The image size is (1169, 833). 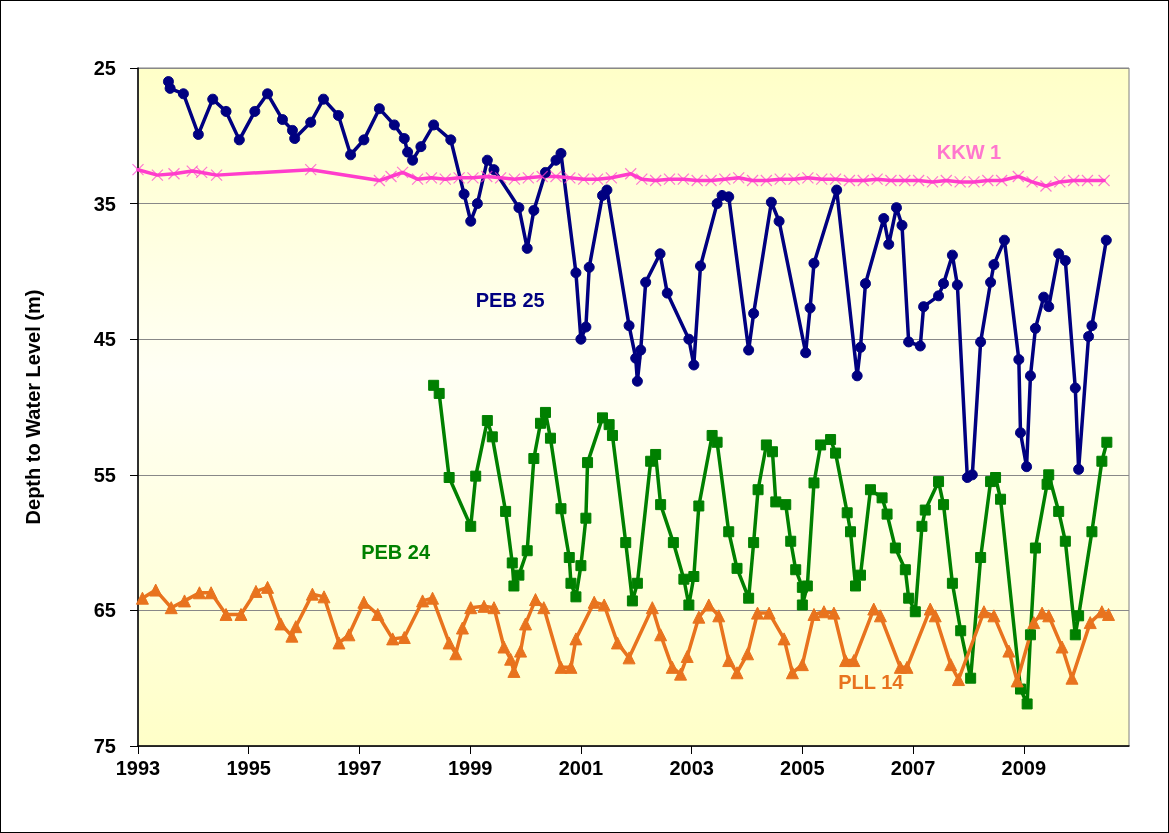 What do you see at coordinates (969, 151) in the screenshot?
I see `series-label: KKW 1` at bounding box center [969, 151].